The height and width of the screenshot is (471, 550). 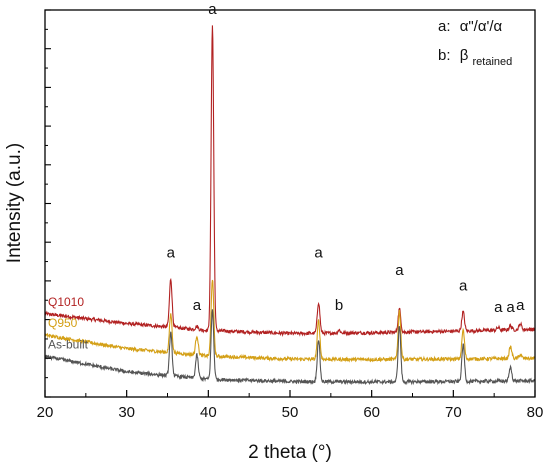 What do you see at coordinates (63, 323) in the screenshot?
I see `series-label-q950: Q950` at bounding box center [63, 323].